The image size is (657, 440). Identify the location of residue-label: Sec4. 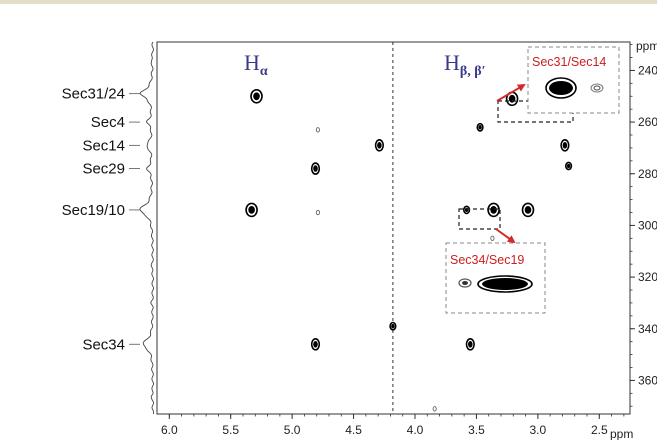
(108, 122).